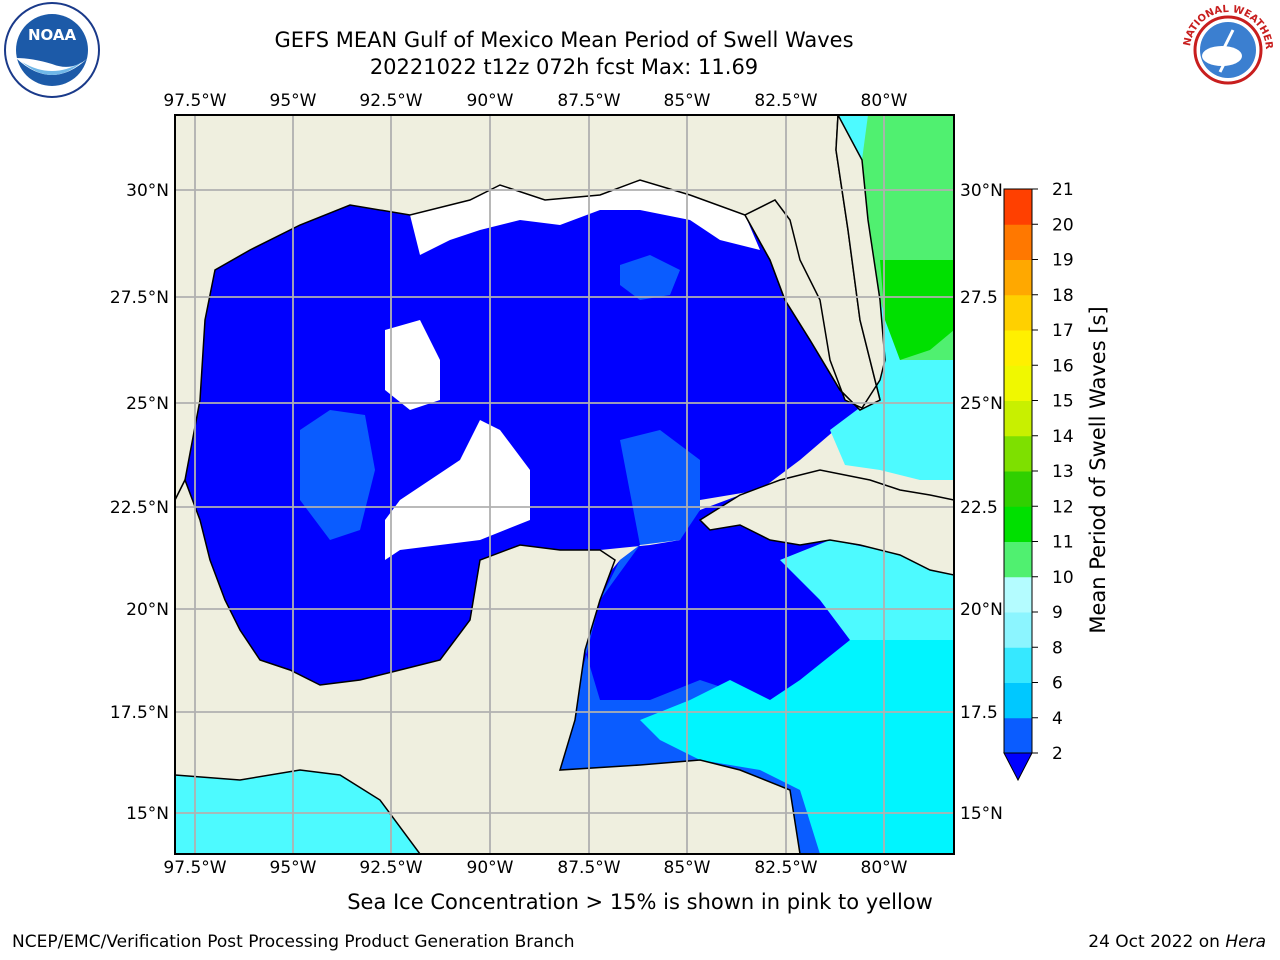 The image size is (1280, 960). What do you see at coordinates (139, 508) in the screenshot?
I see `lat-label: 22.5°N` at bounding box center [139, 508].